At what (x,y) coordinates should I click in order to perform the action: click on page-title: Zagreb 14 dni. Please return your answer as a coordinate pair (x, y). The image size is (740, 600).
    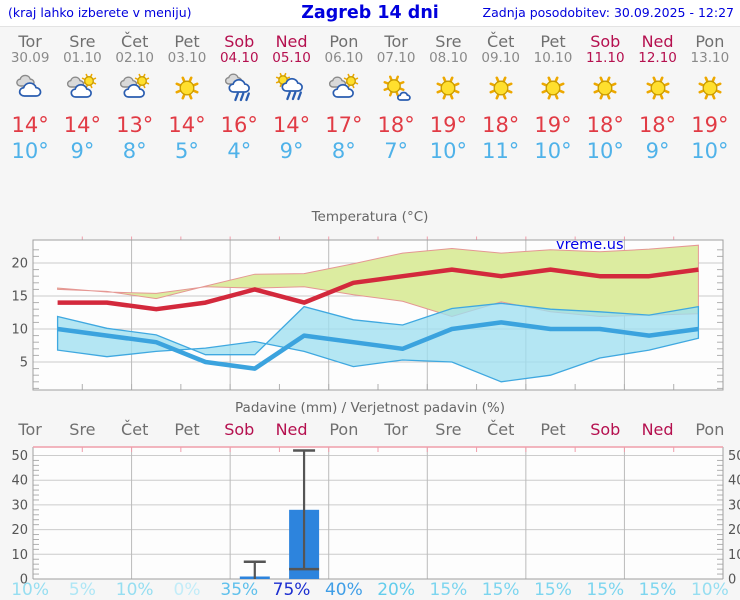
    Looking at the image, I should click on (370, 13).